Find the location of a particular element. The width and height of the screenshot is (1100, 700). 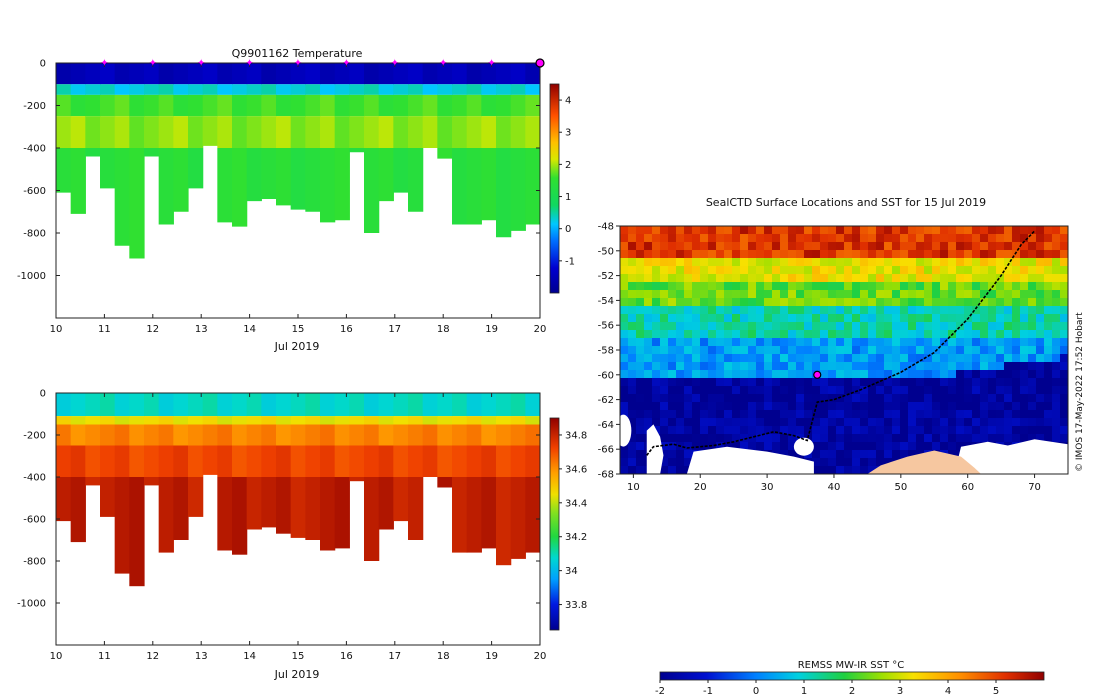

salinity-y-tick-label: 0 is located at coordinates (43, 394).